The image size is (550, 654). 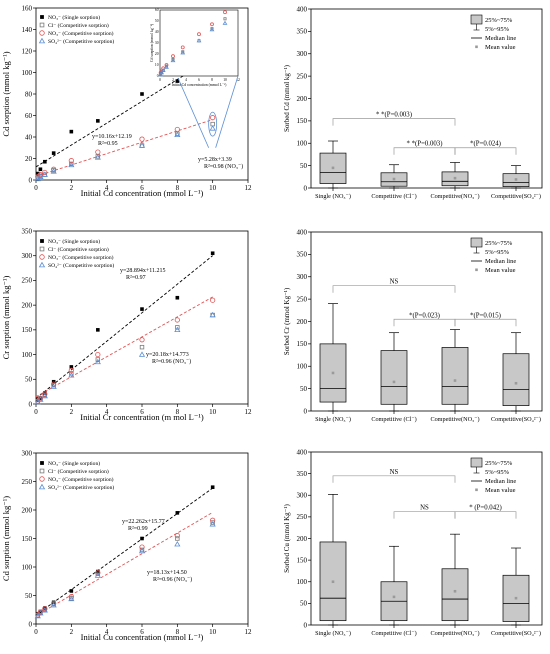 What do you see at coordinates (200, 85) in the screenshot?
I see `inset-x-label: Initial Cd concentration (mmol L⁻¹)` at bounding box center [200, 85].